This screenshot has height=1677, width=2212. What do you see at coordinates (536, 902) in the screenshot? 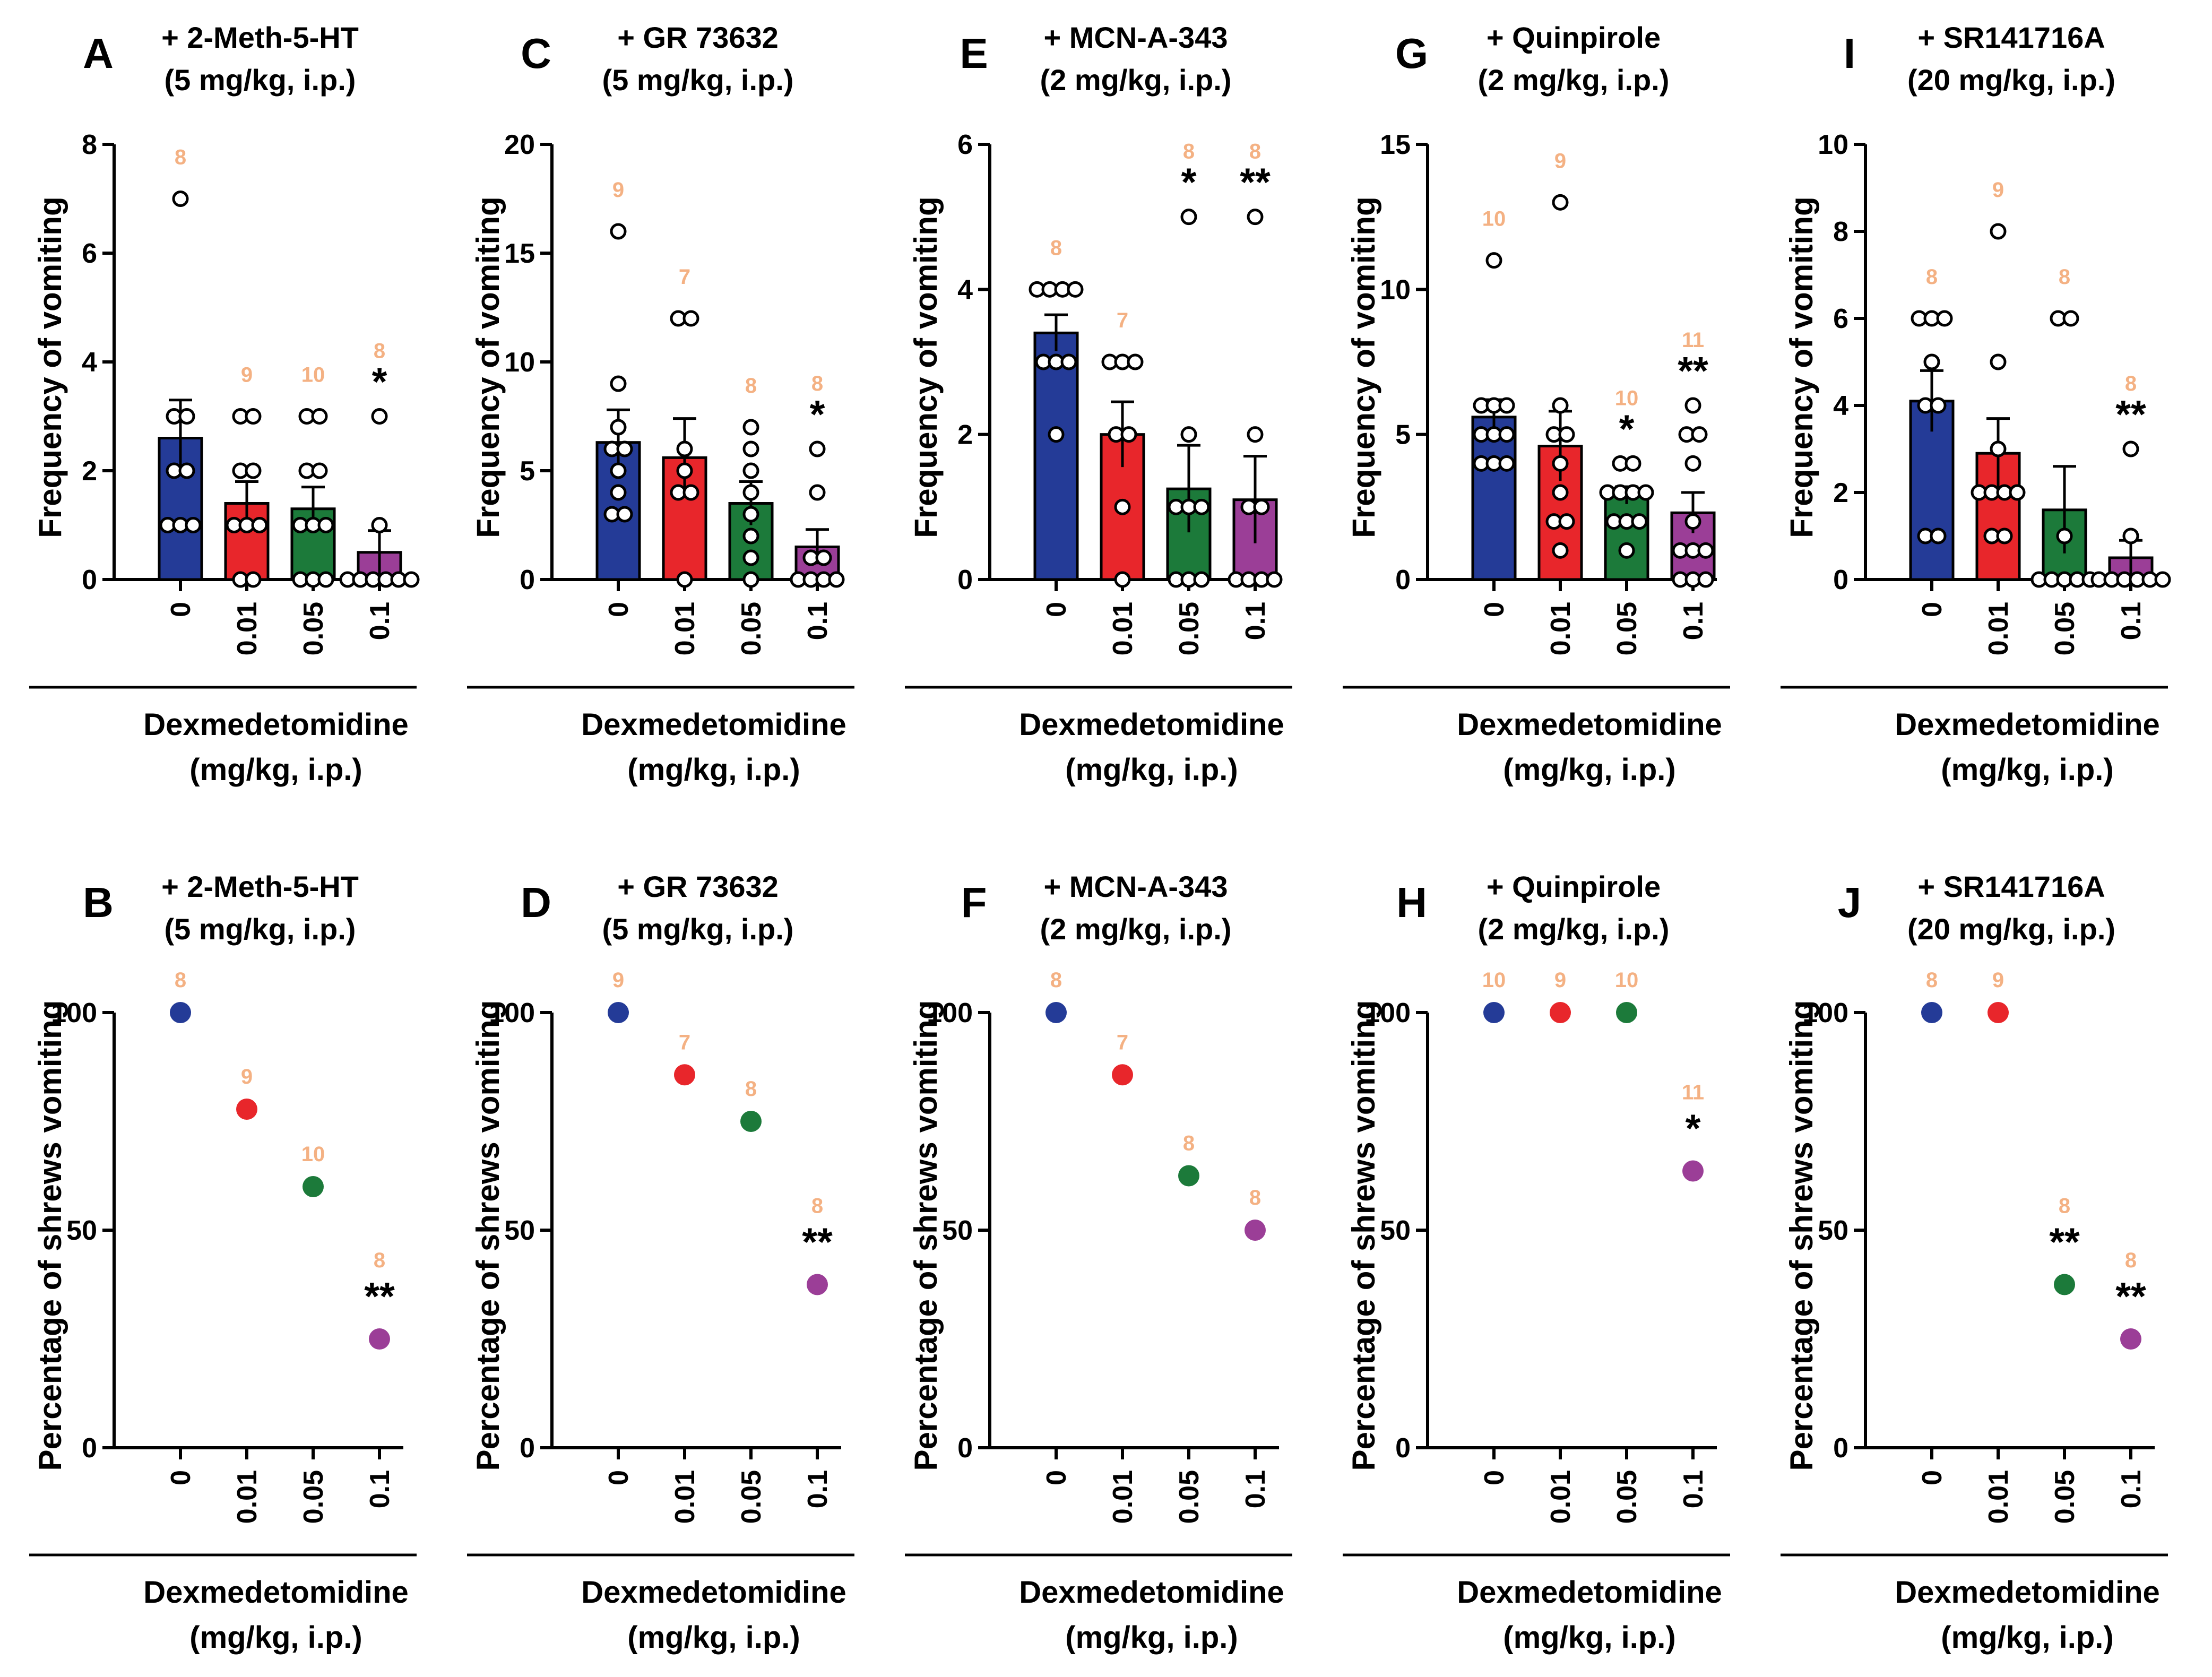
I see `panel-letter: D` at bounding box center [536, 902].